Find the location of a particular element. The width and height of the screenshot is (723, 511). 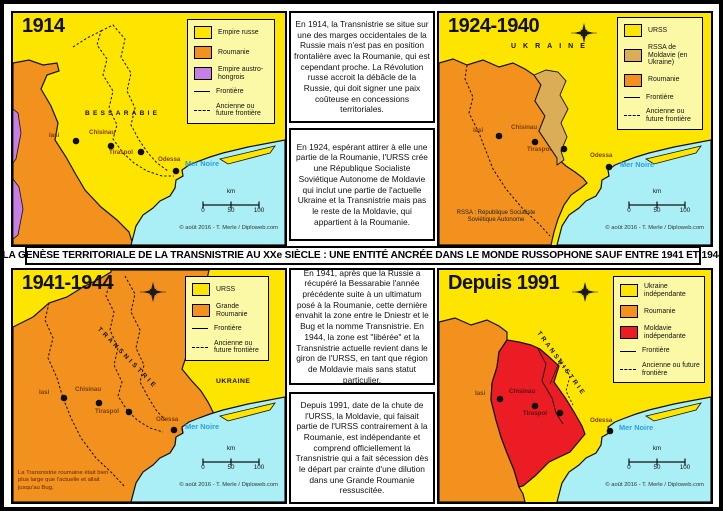

label-bessarabie: BESSARABIE is located at coordinates (123, 113).